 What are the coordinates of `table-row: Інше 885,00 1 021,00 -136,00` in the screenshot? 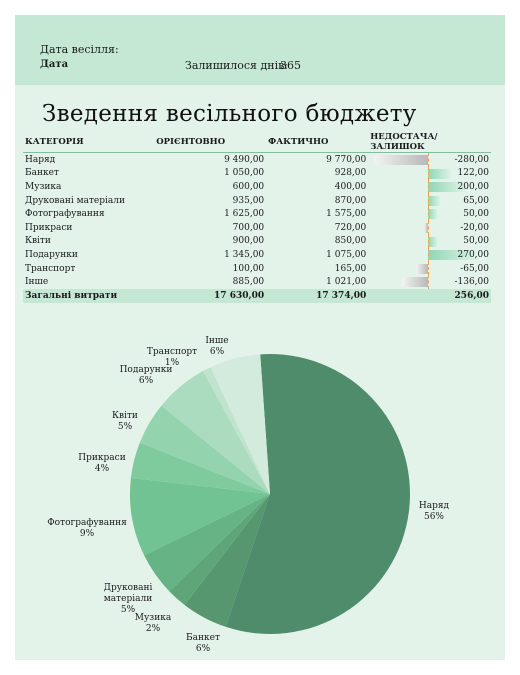 It's located at (257, 282).